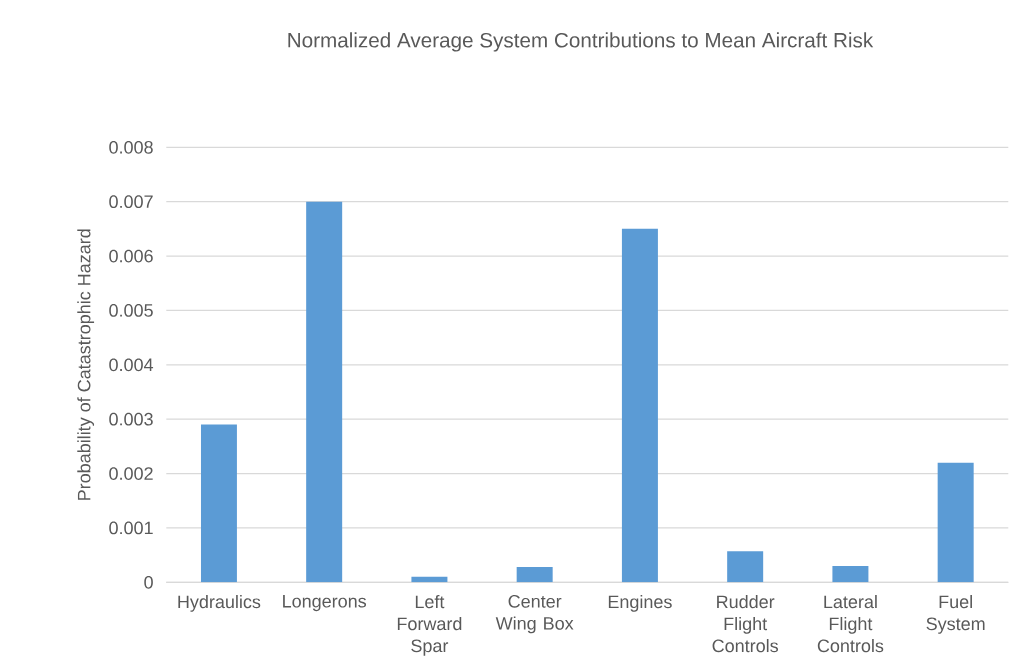 The image size is (1018, 660). I want to click on y-tick-label: 0.002, so click(131, 473).